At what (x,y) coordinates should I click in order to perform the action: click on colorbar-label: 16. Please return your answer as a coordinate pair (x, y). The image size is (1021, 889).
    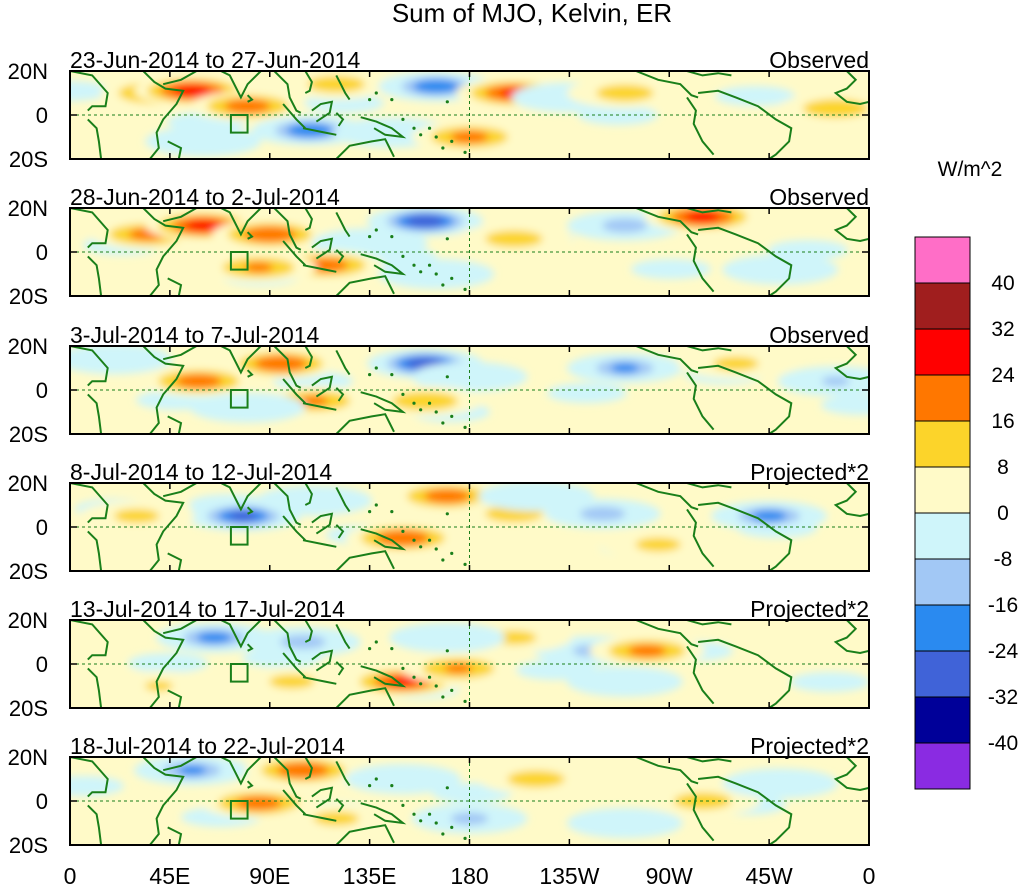
    Looking at the image, I should click on (1002, 421).